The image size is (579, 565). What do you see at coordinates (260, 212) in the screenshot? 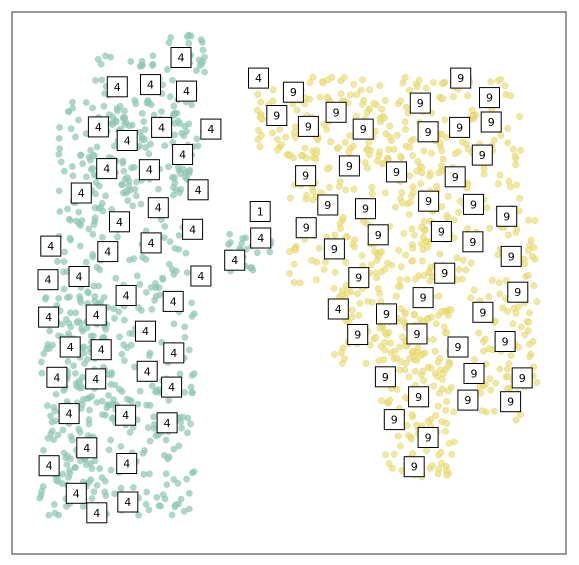
I see `thumbnail-digit-label: 1` at bounding box center [260, 212].